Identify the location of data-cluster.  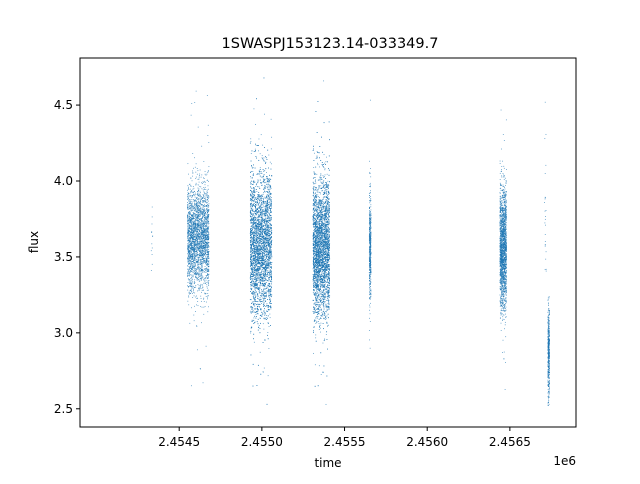
(261, 241).